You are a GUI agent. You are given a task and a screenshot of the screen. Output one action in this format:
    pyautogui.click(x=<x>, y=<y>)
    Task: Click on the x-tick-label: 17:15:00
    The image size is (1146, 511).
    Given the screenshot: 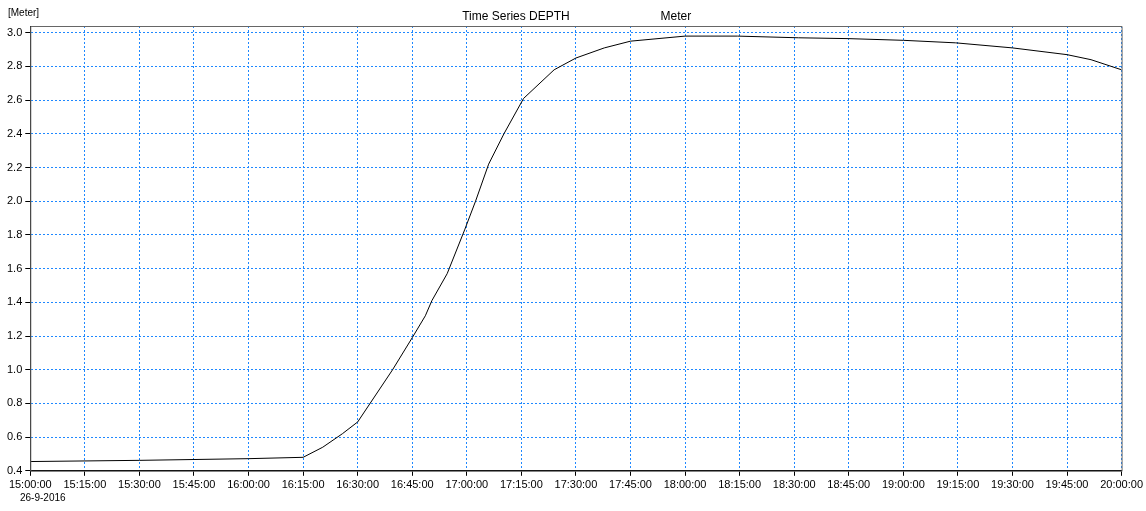 What is the action you would take?
    pyautogui.click(x=521, y=484)
    